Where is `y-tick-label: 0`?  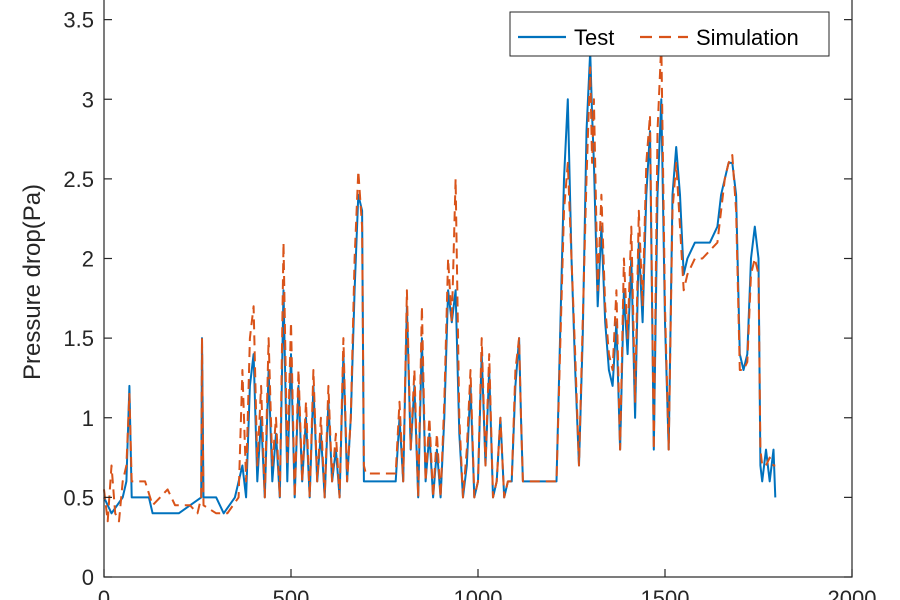
y-tick-label: 0 is located at coordinates (88, 577).